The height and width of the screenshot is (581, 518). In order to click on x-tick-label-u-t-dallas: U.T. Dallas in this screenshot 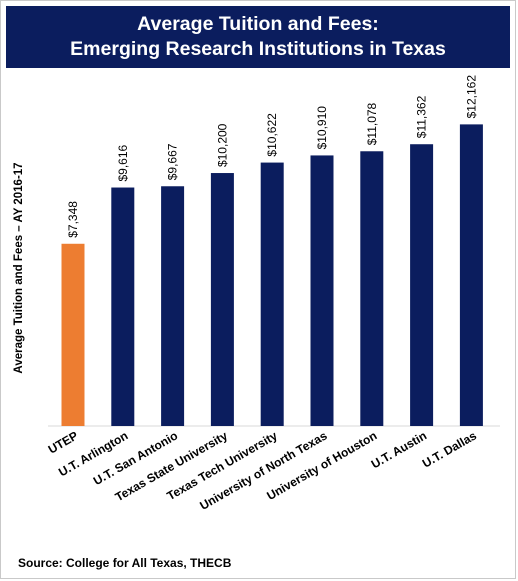, I will do `click(449, 449)`.